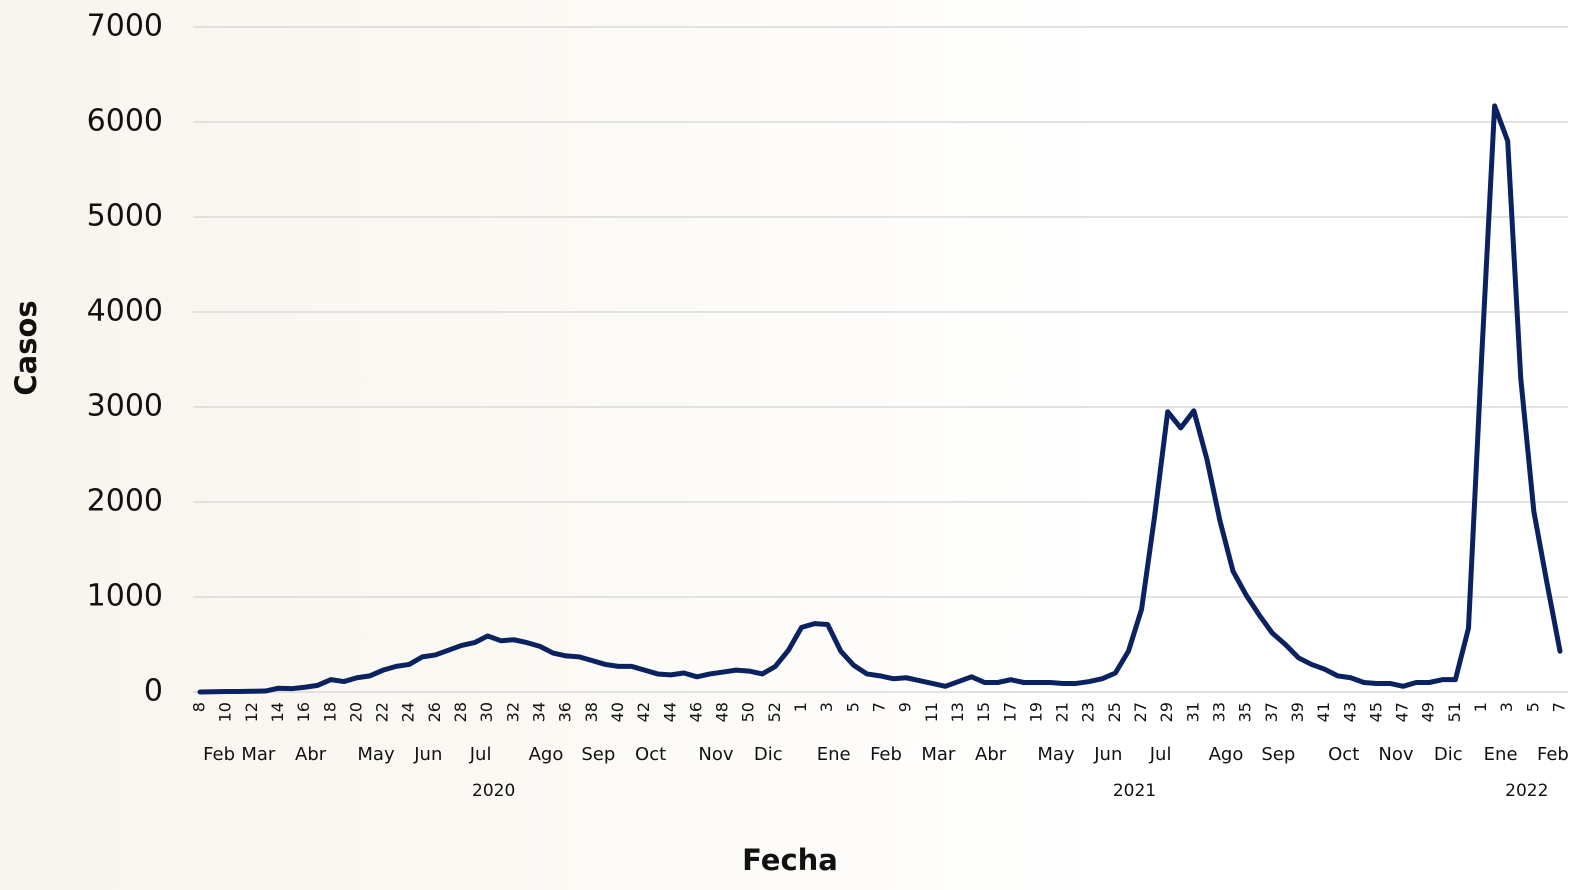 The image size is (1588, 890). I want to click on x-tick-label: 12, so click(251, 712).